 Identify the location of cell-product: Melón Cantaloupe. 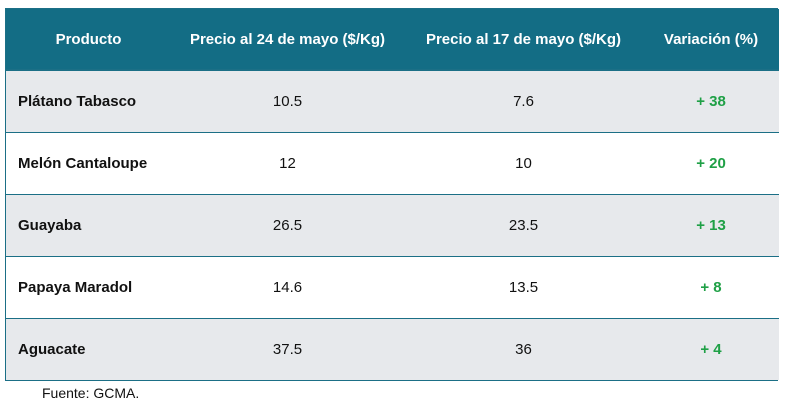
(88, 162).